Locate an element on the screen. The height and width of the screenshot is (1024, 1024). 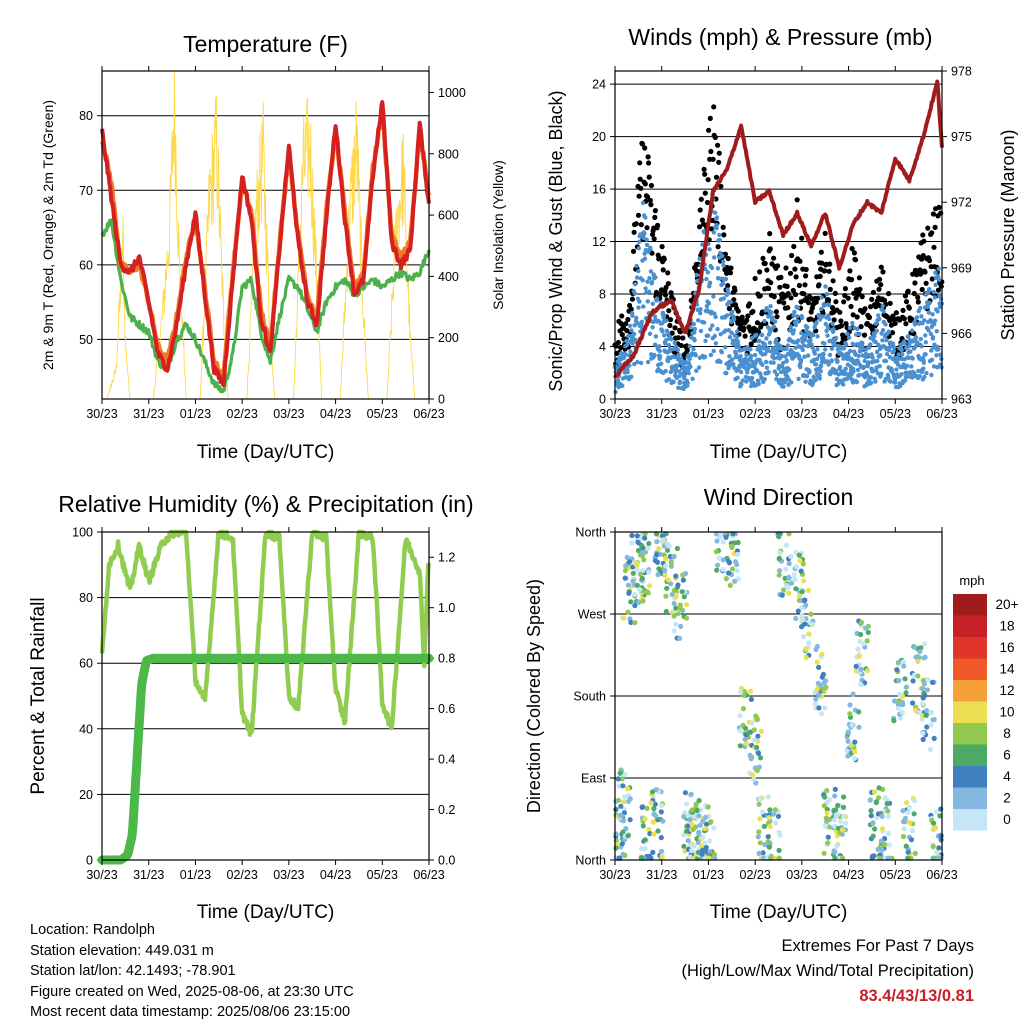
winds-y-axis-label: Sonic/Prop Wind & Gust (Blue, Black) is located at coordinates (556, 240).